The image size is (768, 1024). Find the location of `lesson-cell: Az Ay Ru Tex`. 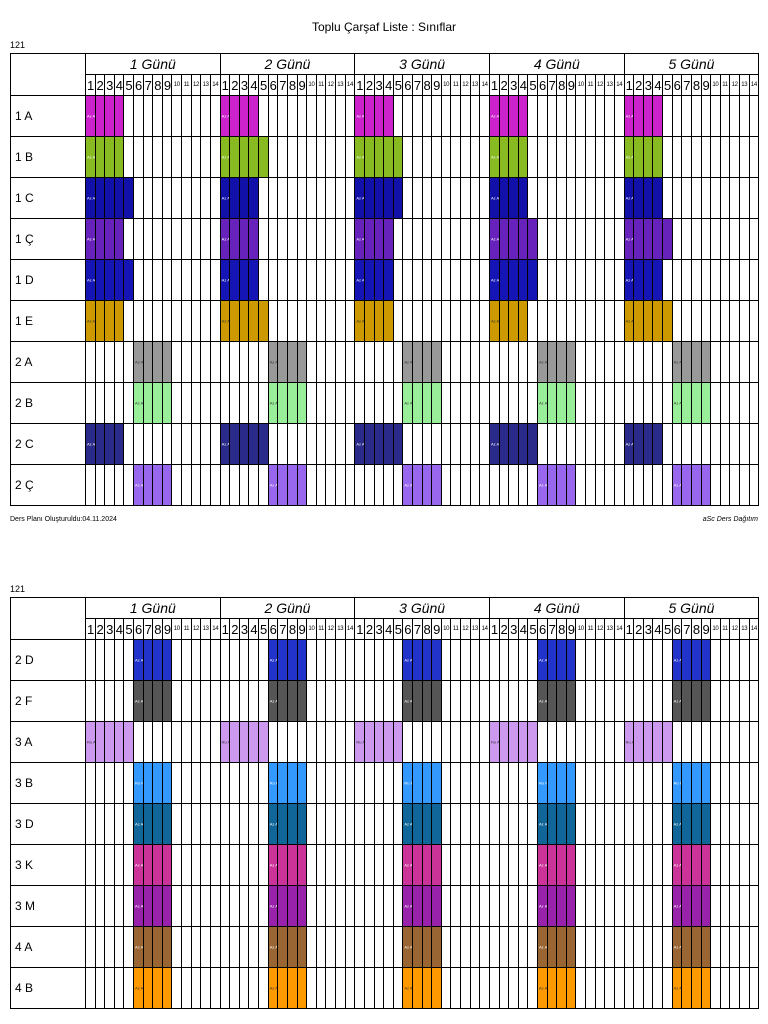

lesson-cell: Az Ay Ru Tex is located at coordinates (273, 906).